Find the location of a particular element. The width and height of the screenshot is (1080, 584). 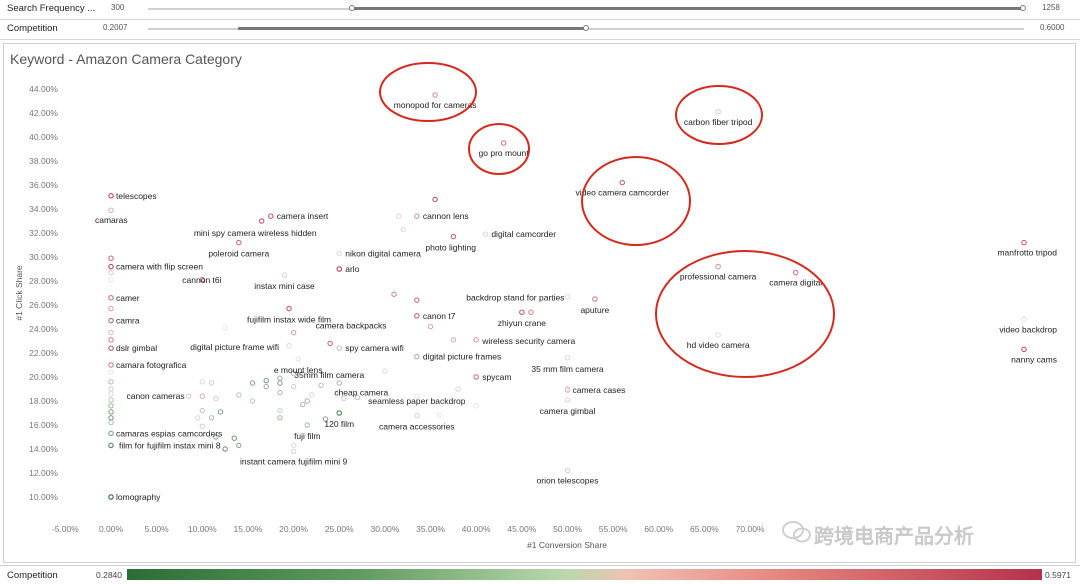

search-frequency-max-handle is located at coordinates (1023, 8).